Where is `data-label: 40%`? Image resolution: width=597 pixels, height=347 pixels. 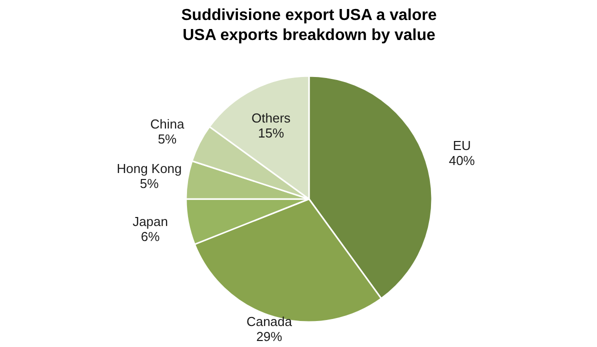
data-label: 40% is located at coordinates (462, 160).